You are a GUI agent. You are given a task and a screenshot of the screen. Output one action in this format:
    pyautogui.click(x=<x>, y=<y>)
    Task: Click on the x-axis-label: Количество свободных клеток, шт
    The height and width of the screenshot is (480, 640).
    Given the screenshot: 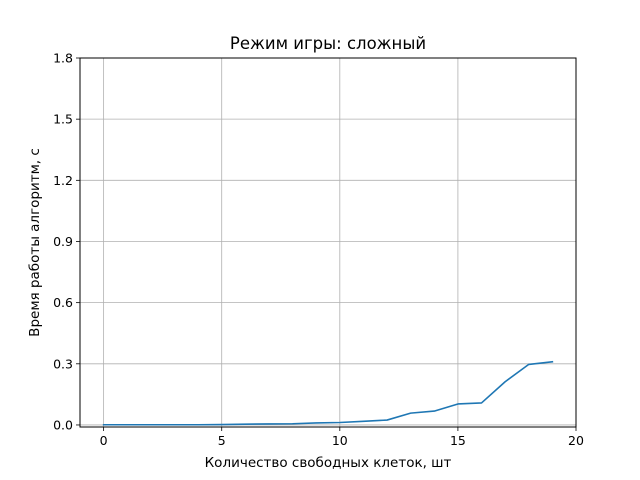 What is the action you would take?
    pyautogui.click(x=328, y=463)
    